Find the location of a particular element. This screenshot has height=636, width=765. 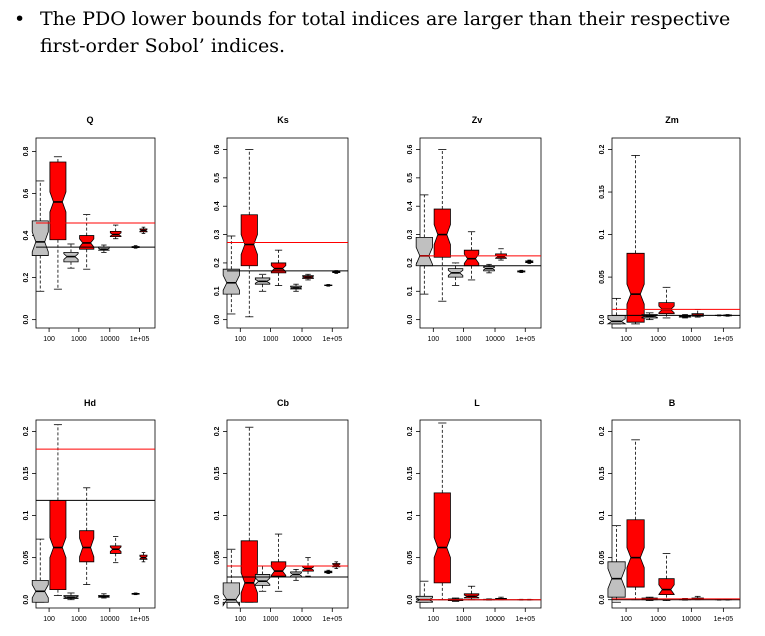

panel-ks: Ks 0.0 0.1 0.2 0.3 0.4 0.5 0.6 100 1000 10000 1e+05 is located at coordinates (281, 229).